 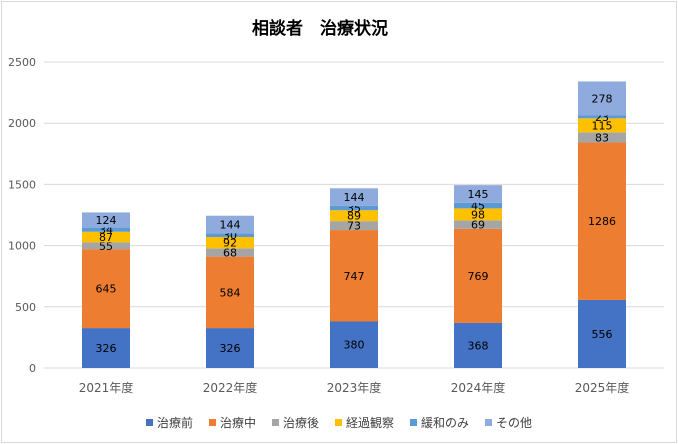 I want to click on legend-item: 緩和のみ, so click(x=439, y=422).